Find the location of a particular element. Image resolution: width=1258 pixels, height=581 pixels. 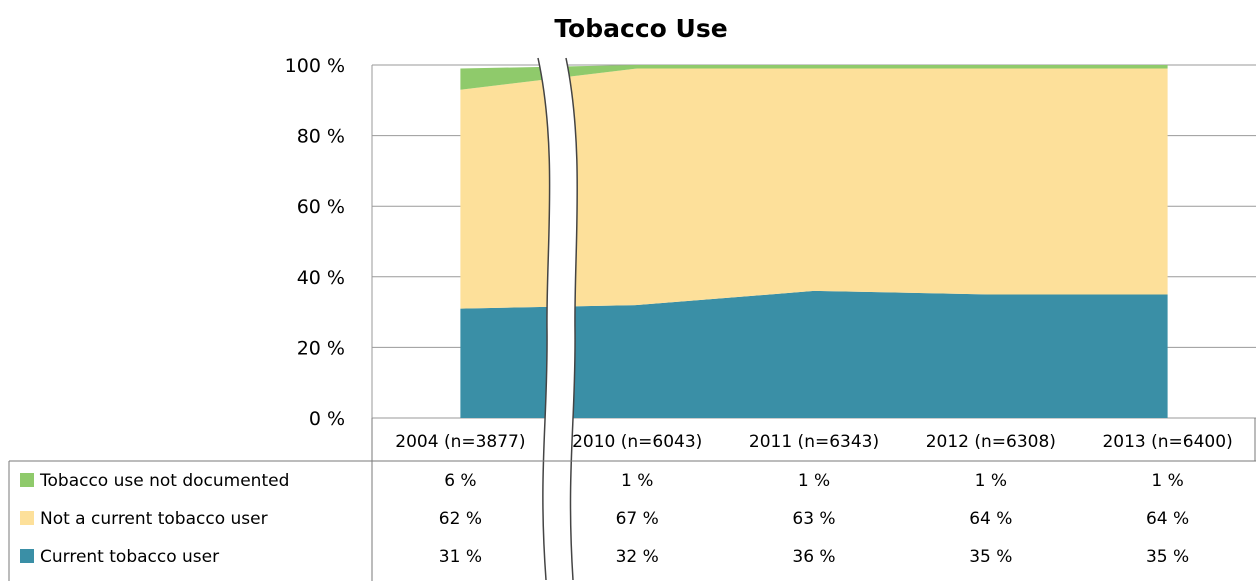

axis-break-line-left is located at coordinates (544, 319).